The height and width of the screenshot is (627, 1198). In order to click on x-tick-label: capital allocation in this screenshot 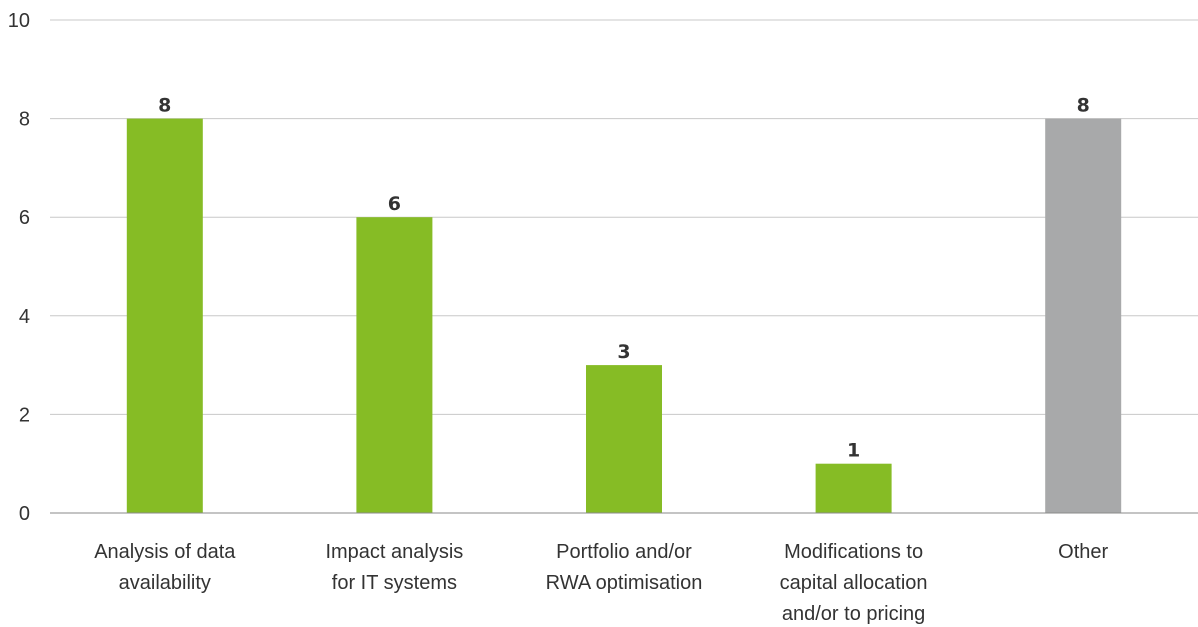, I will do `click(854, 583)`.